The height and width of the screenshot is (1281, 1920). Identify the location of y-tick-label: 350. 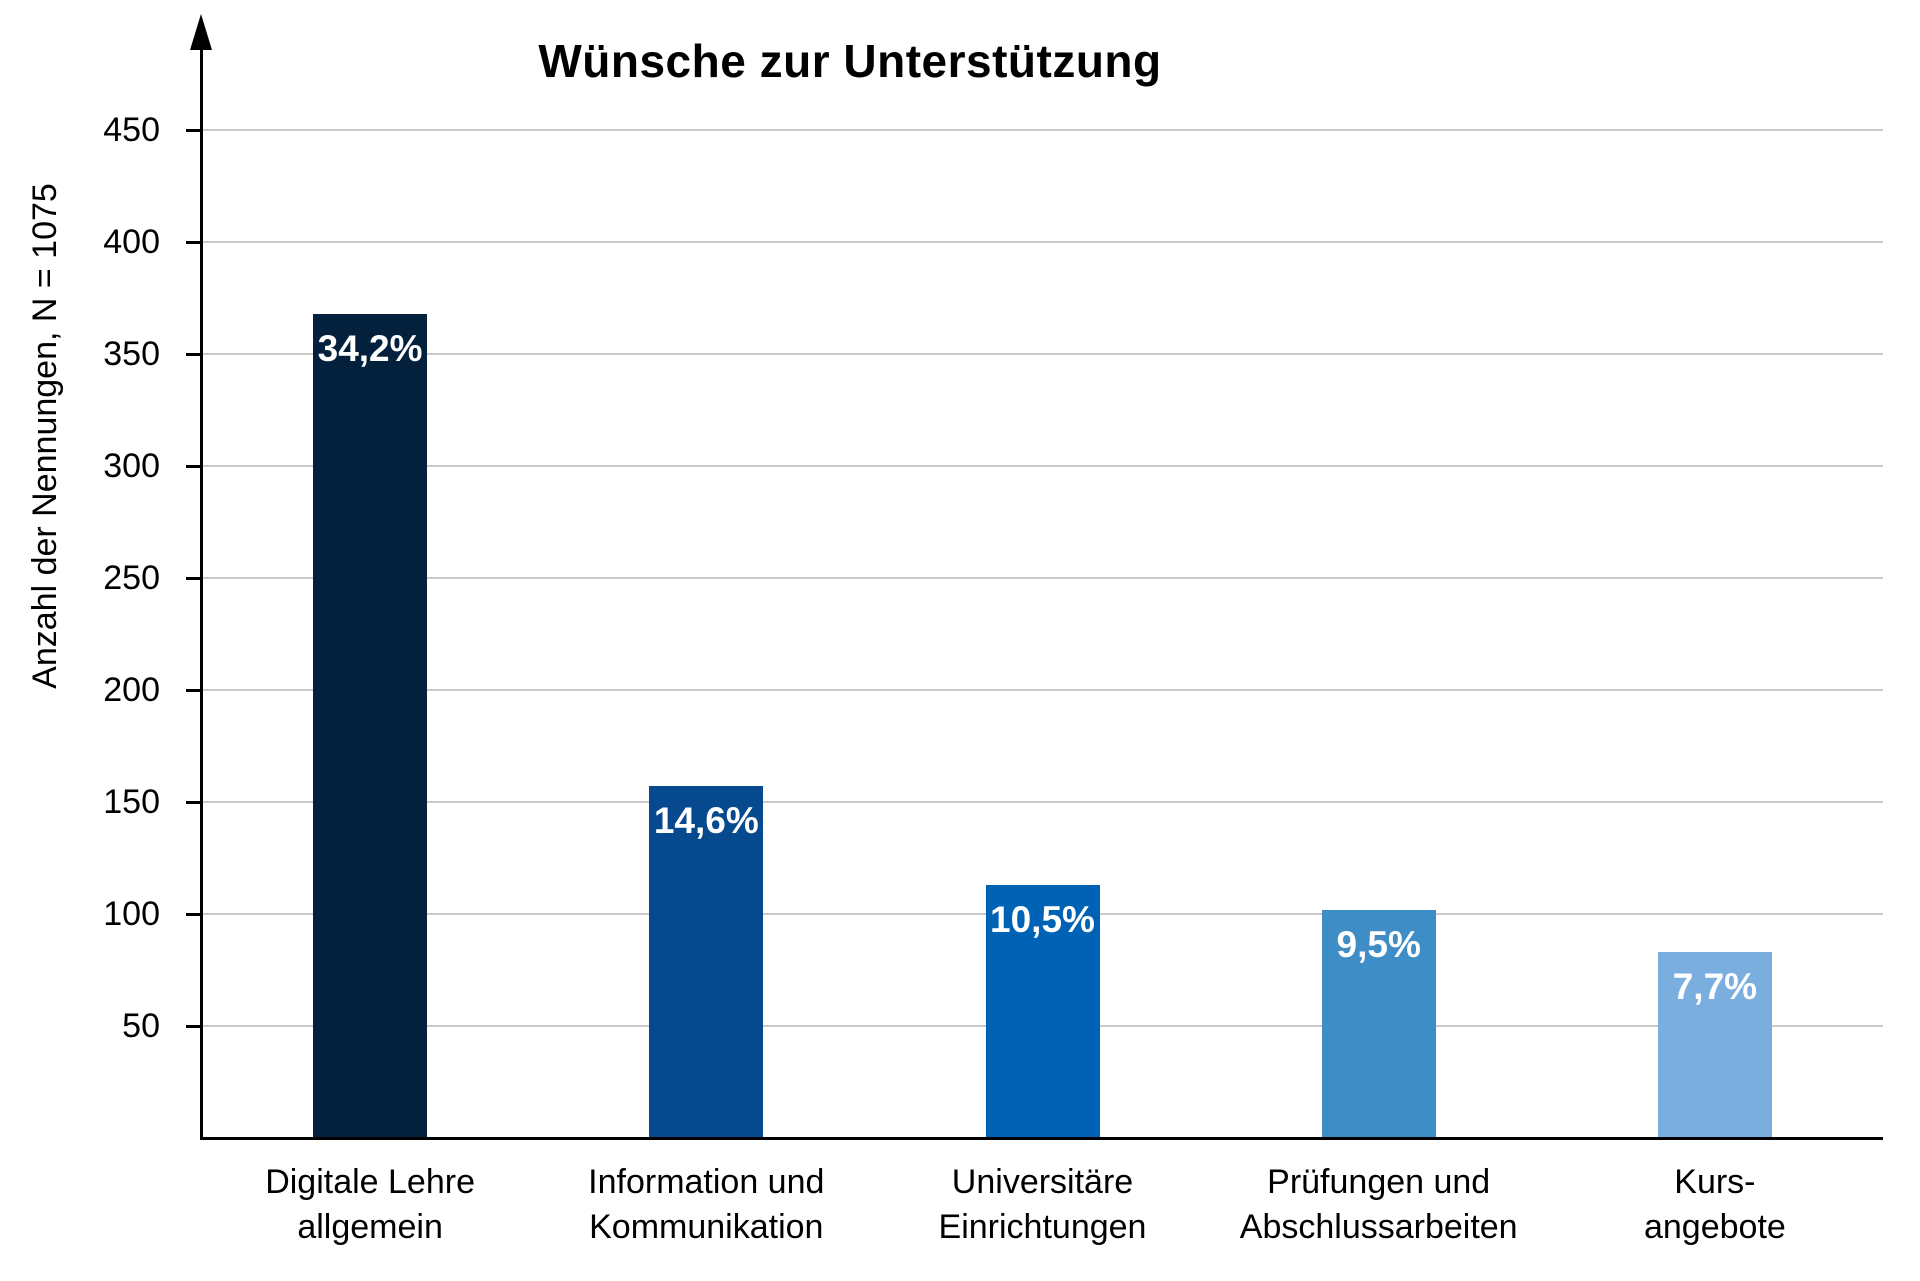
(131, 354).